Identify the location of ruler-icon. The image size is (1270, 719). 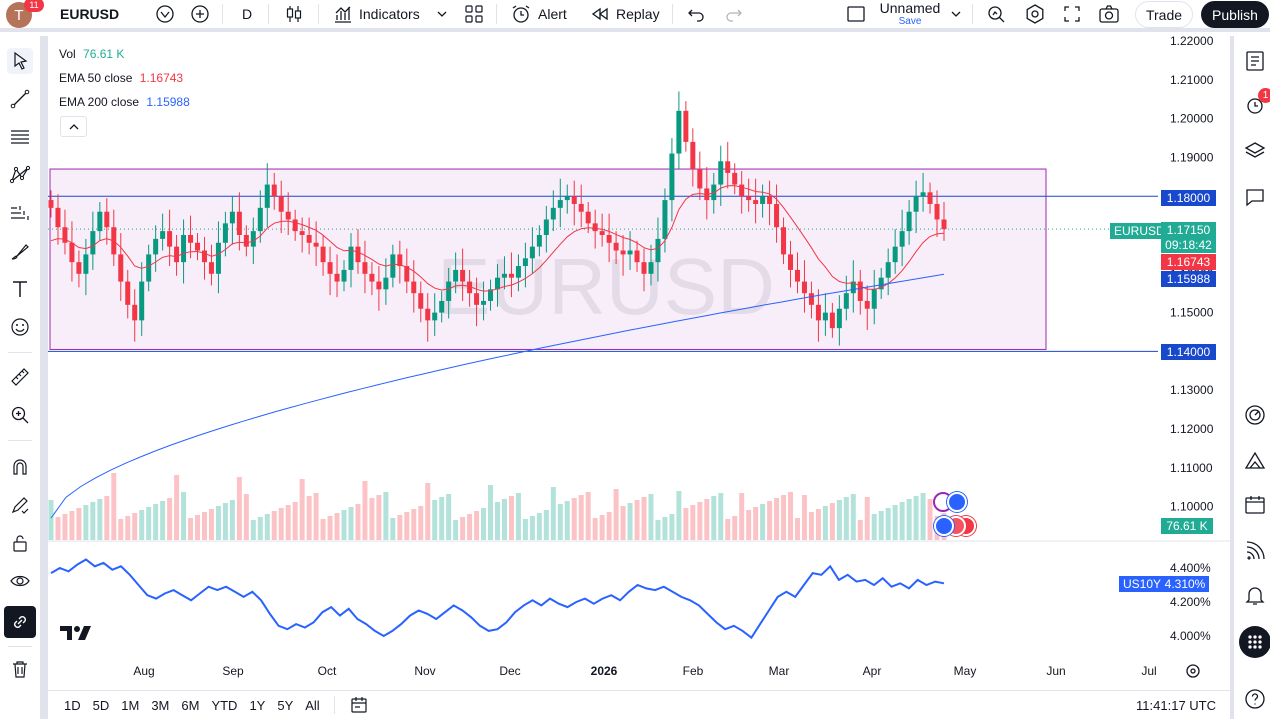
(20, 377).